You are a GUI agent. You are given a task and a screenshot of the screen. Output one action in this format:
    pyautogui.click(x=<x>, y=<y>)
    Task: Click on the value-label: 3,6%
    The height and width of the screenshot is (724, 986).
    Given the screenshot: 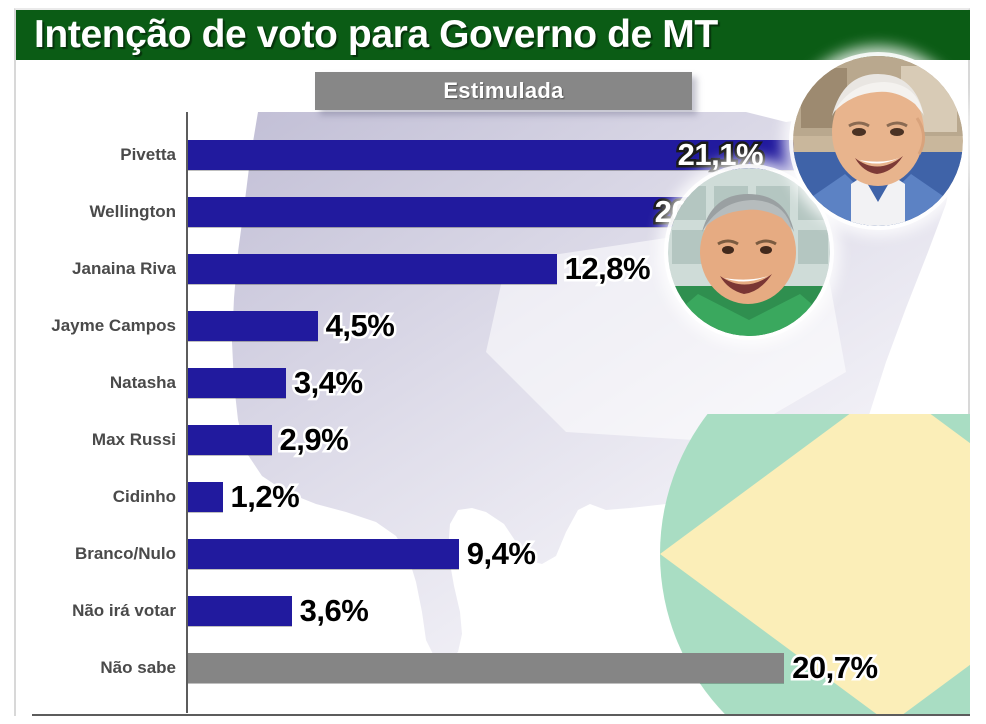 What is the action you would take?
    pyautogui.click(x=334, y=610)
    